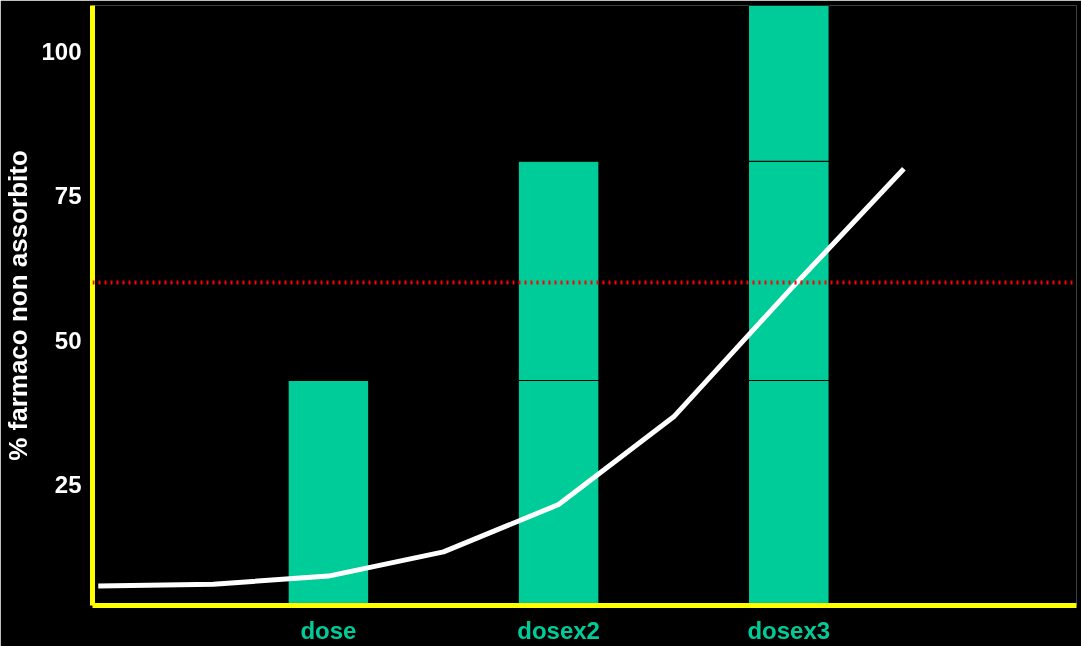 Image resolution: width=1081 pixels, height=646 pixels. I want to click on x-tick-label: dosex3, so click(789, 630).